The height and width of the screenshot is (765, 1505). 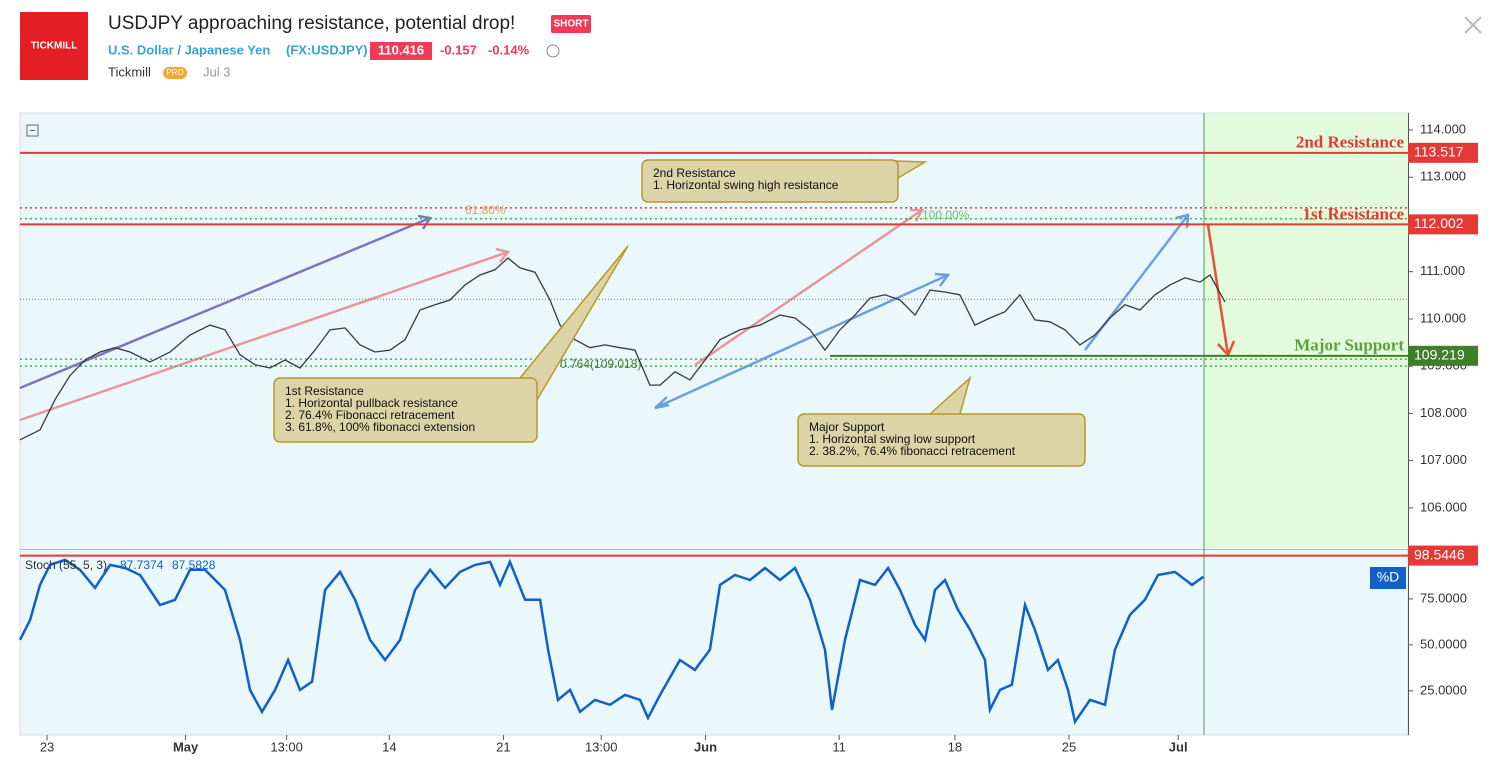 I want to click on x-tick-label: 23, so click(x=47, y=746).